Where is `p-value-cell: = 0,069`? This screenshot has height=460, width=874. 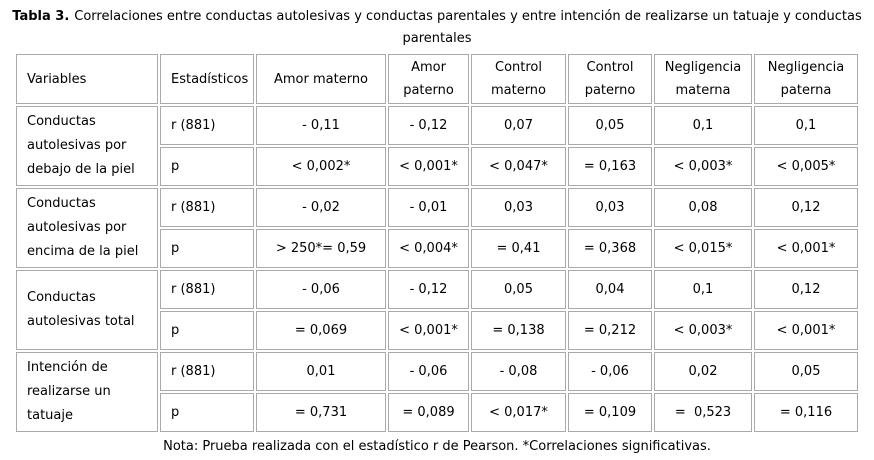
p-value-cell: = 0,069 is located at coordinates (321, 330).